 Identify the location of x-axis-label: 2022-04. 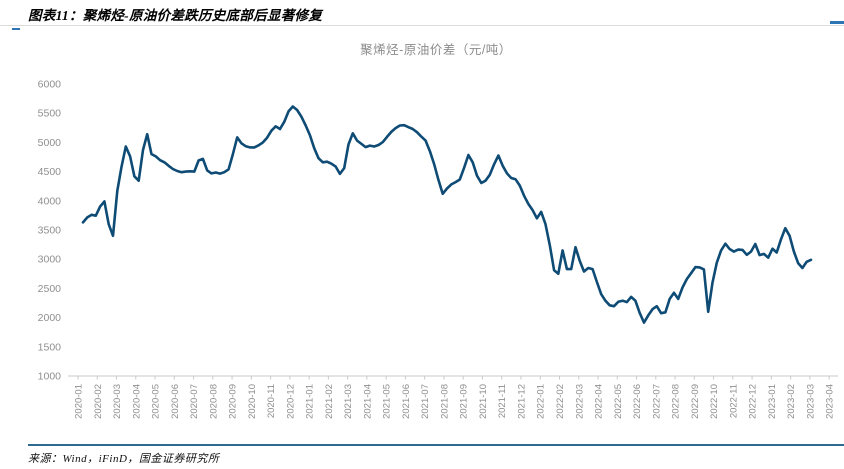
(599, 401).